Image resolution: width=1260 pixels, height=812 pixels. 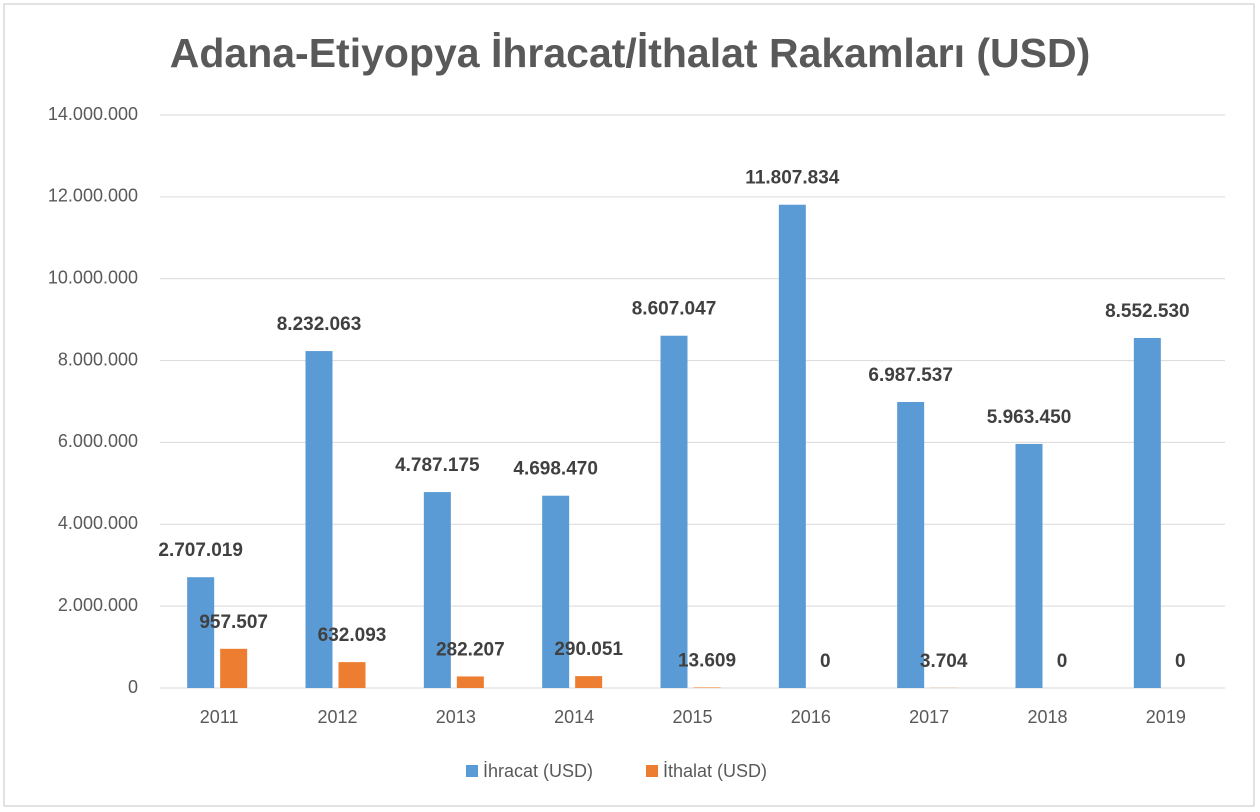 I want to click on y-tick-label: 6.000.000, so click(x=98, y=441).